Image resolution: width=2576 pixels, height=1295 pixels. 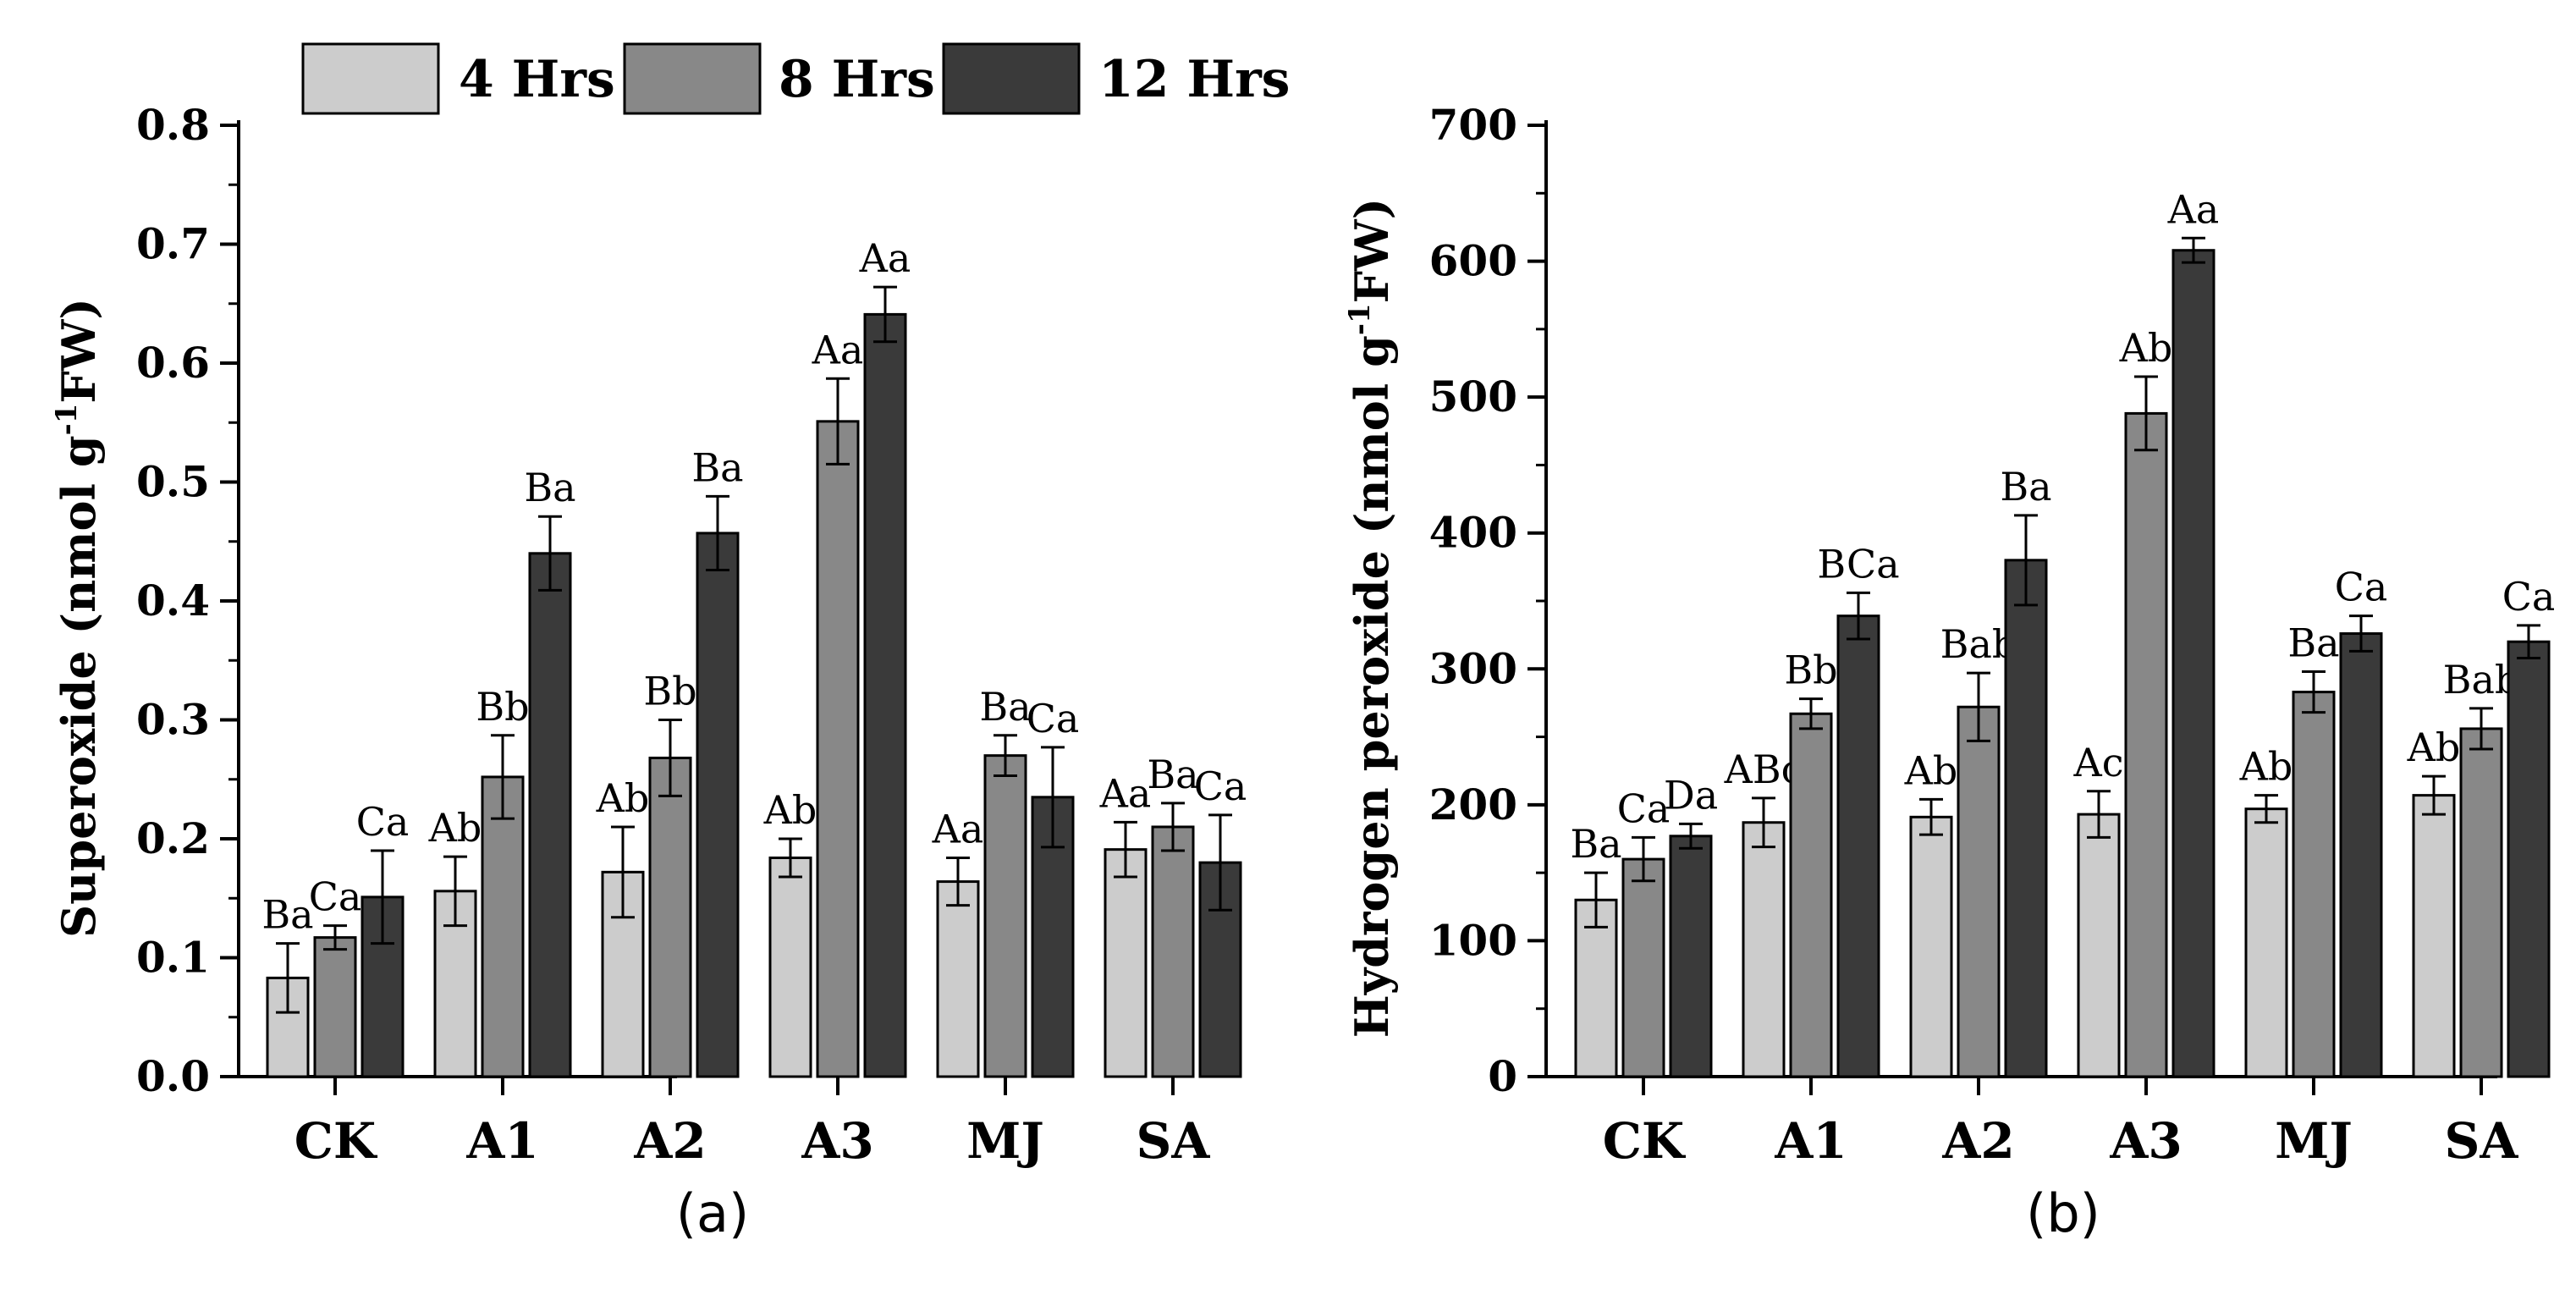 What do you see at coordinates (2098, 763) in the screenshot?
I see `significance-label: Ac` at bounding box center [2098, 763].